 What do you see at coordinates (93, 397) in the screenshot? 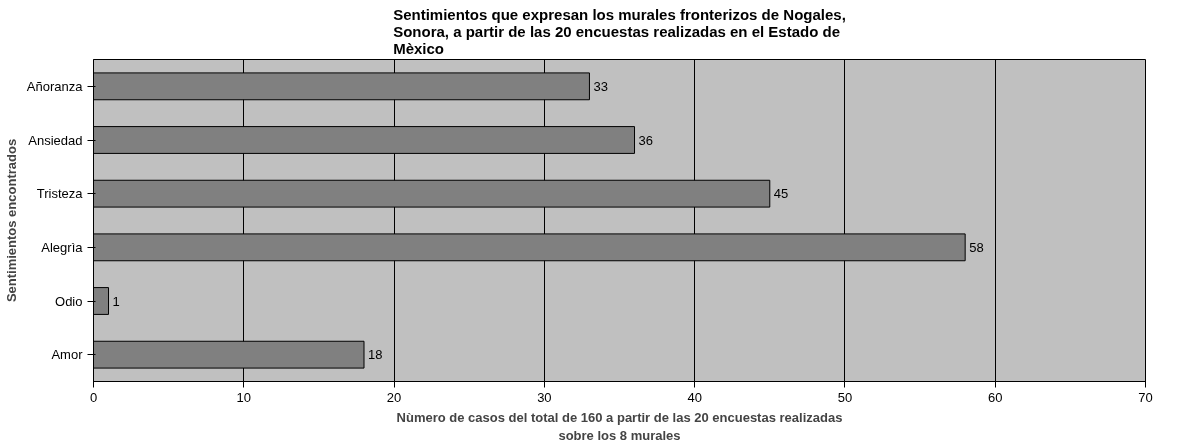
I see `x-tick-label: 0` at bounding box center [93, 397].